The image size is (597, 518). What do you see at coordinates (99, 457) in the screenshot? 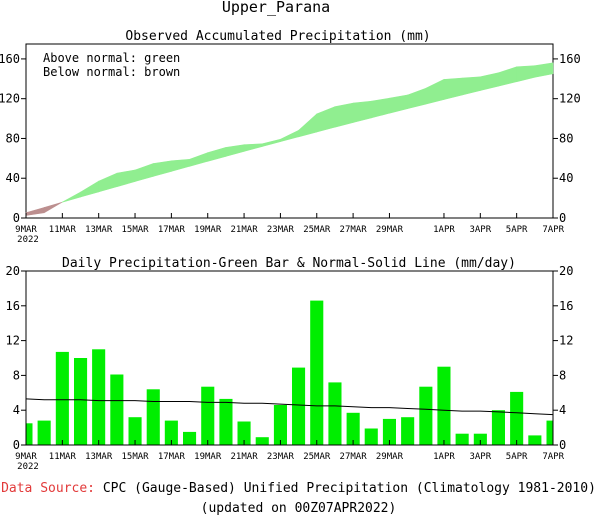
I see `daily-xtick-label: 13MAR` at bounding box center [99, 457].